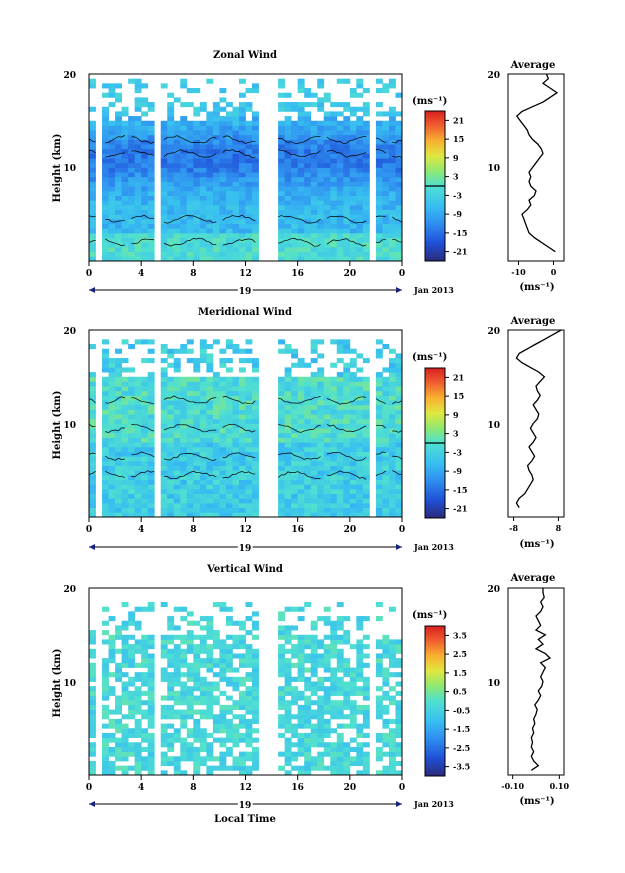 This screenshot has height=873, width=625. I want to click on contour-line, so click(245, 400).